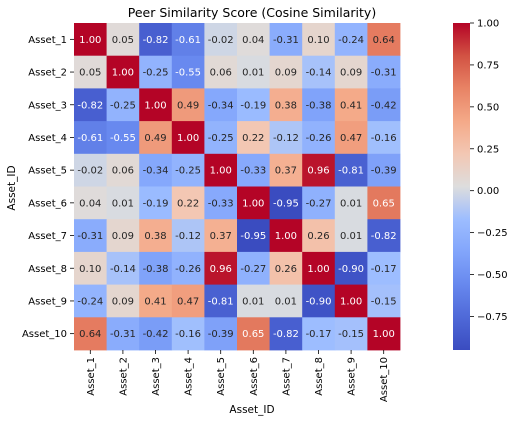 This screenshot has width=514, height=427. I want to click on column-tick-label: Asset_4, so click(189, 376).